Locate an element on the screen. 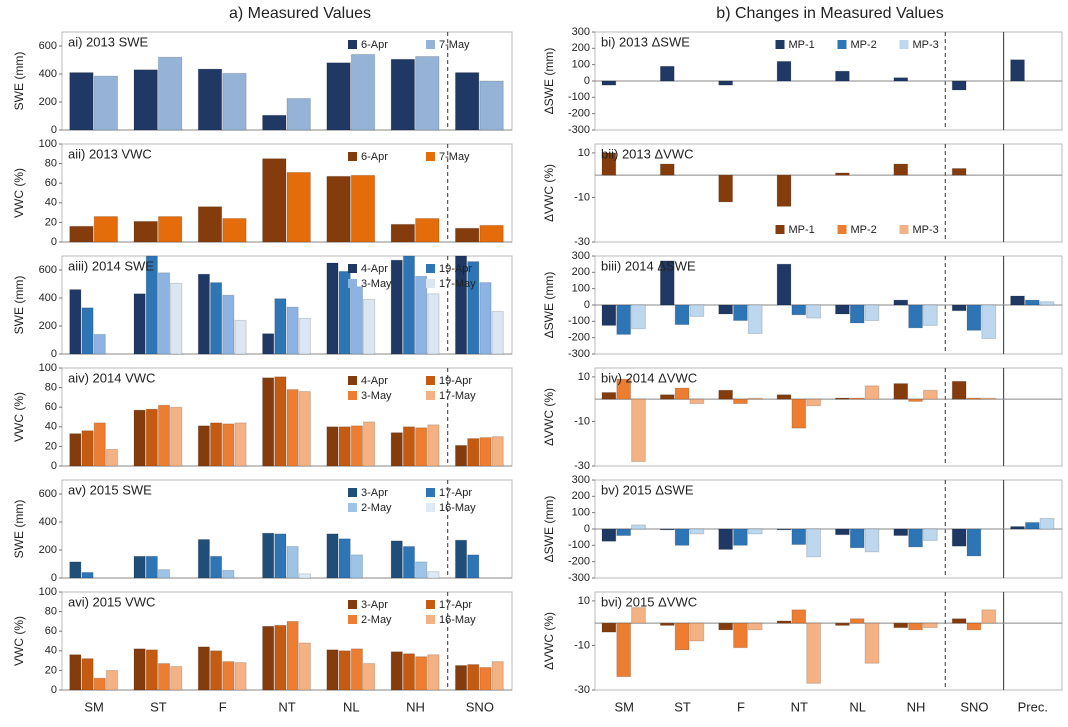  legend-label: 17-May is located at coordinates (457, 284).